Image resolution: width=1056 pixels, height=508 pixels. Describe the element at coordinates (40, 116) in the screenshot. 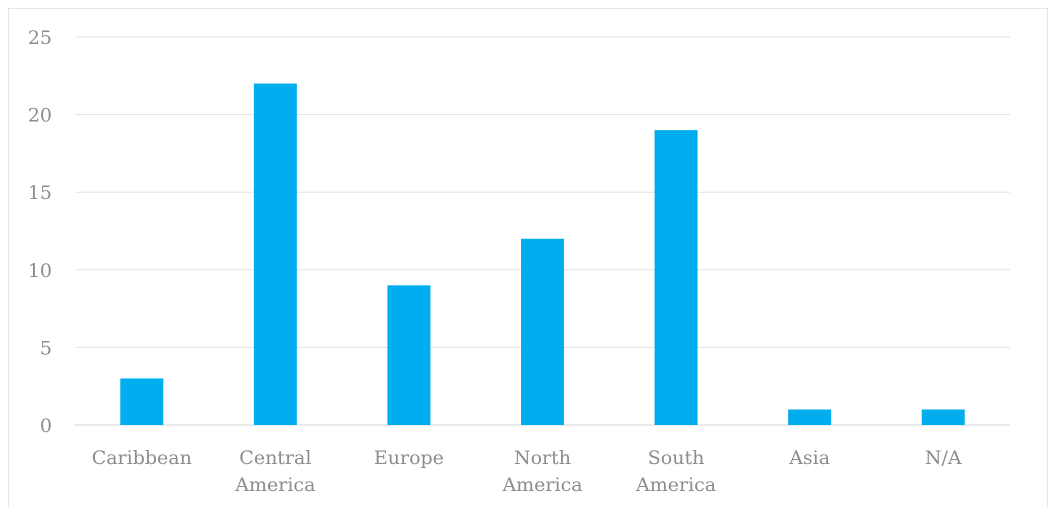

I see `y-tick-label: 20` at that location.